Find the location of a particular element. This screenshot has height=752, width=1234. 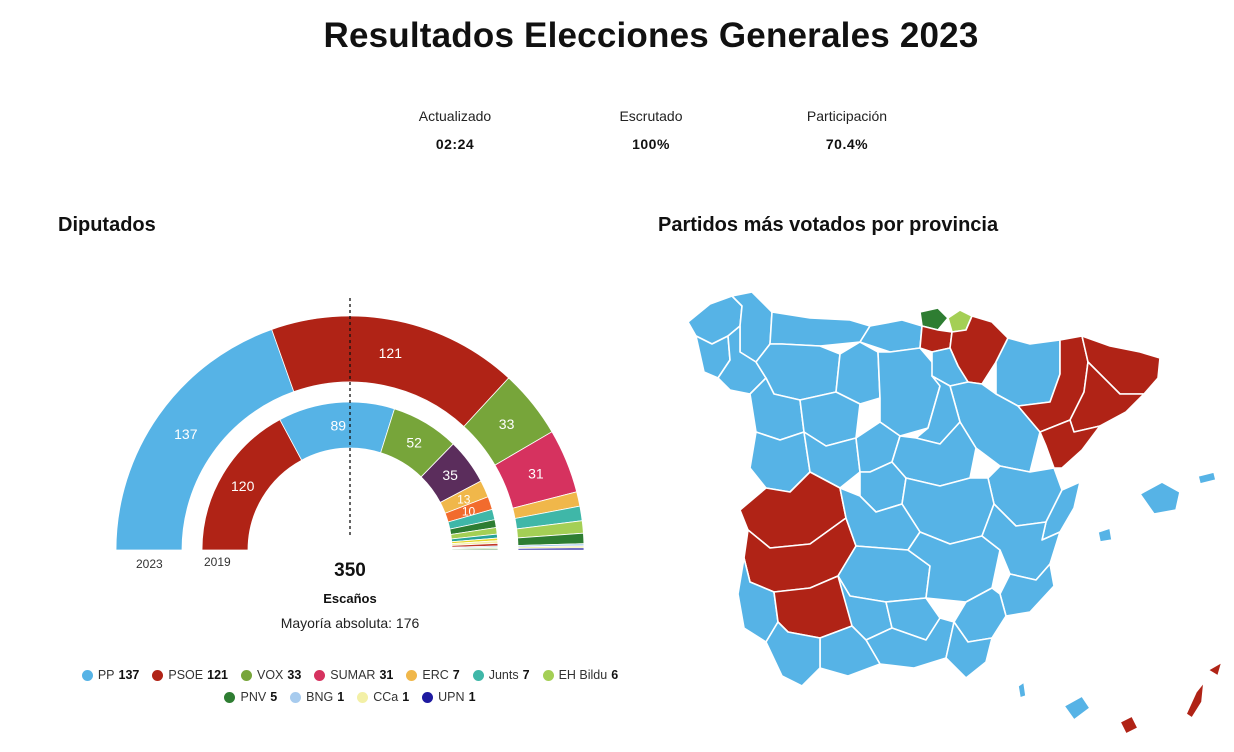

province-almeria is located at coordinates (969, 650).